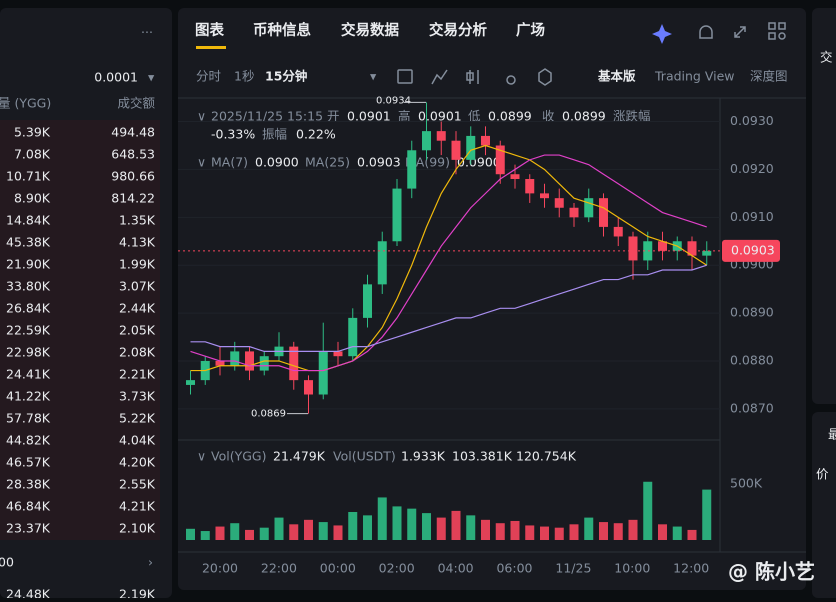 Image resolution: width=836 pixels, height=602 pixels. Describe the element at coordinates (137, 440) in the screenshot. I see `trade-amount: 4.04K` at that location.